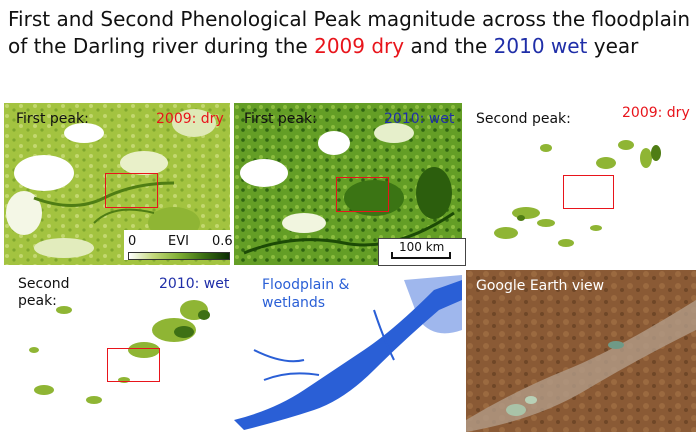  What do you see at coordinates (540, 46) in the screenshot?
I see `title-wet-year: 2010 wet` at bounding box center [540, 46].